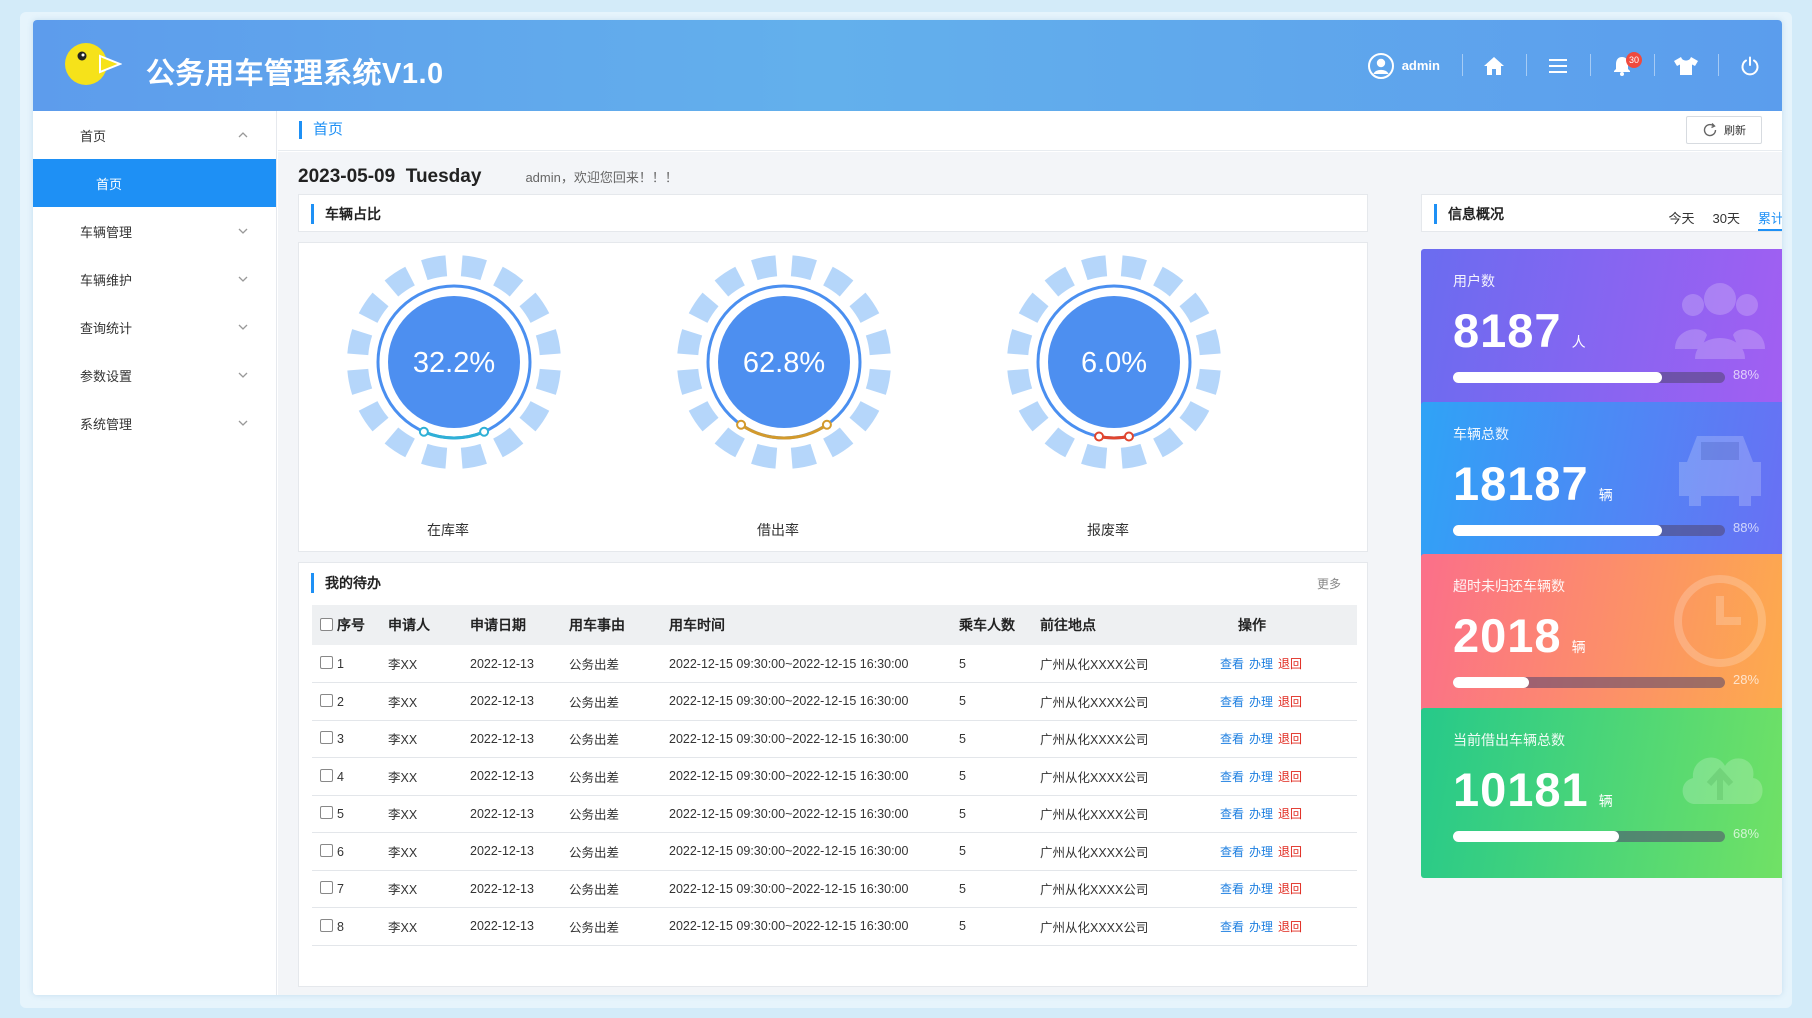  Describe the element at coordinates (154, 183) in the screenshot. I see `sidebar-subitem-home: 首页` at that location.